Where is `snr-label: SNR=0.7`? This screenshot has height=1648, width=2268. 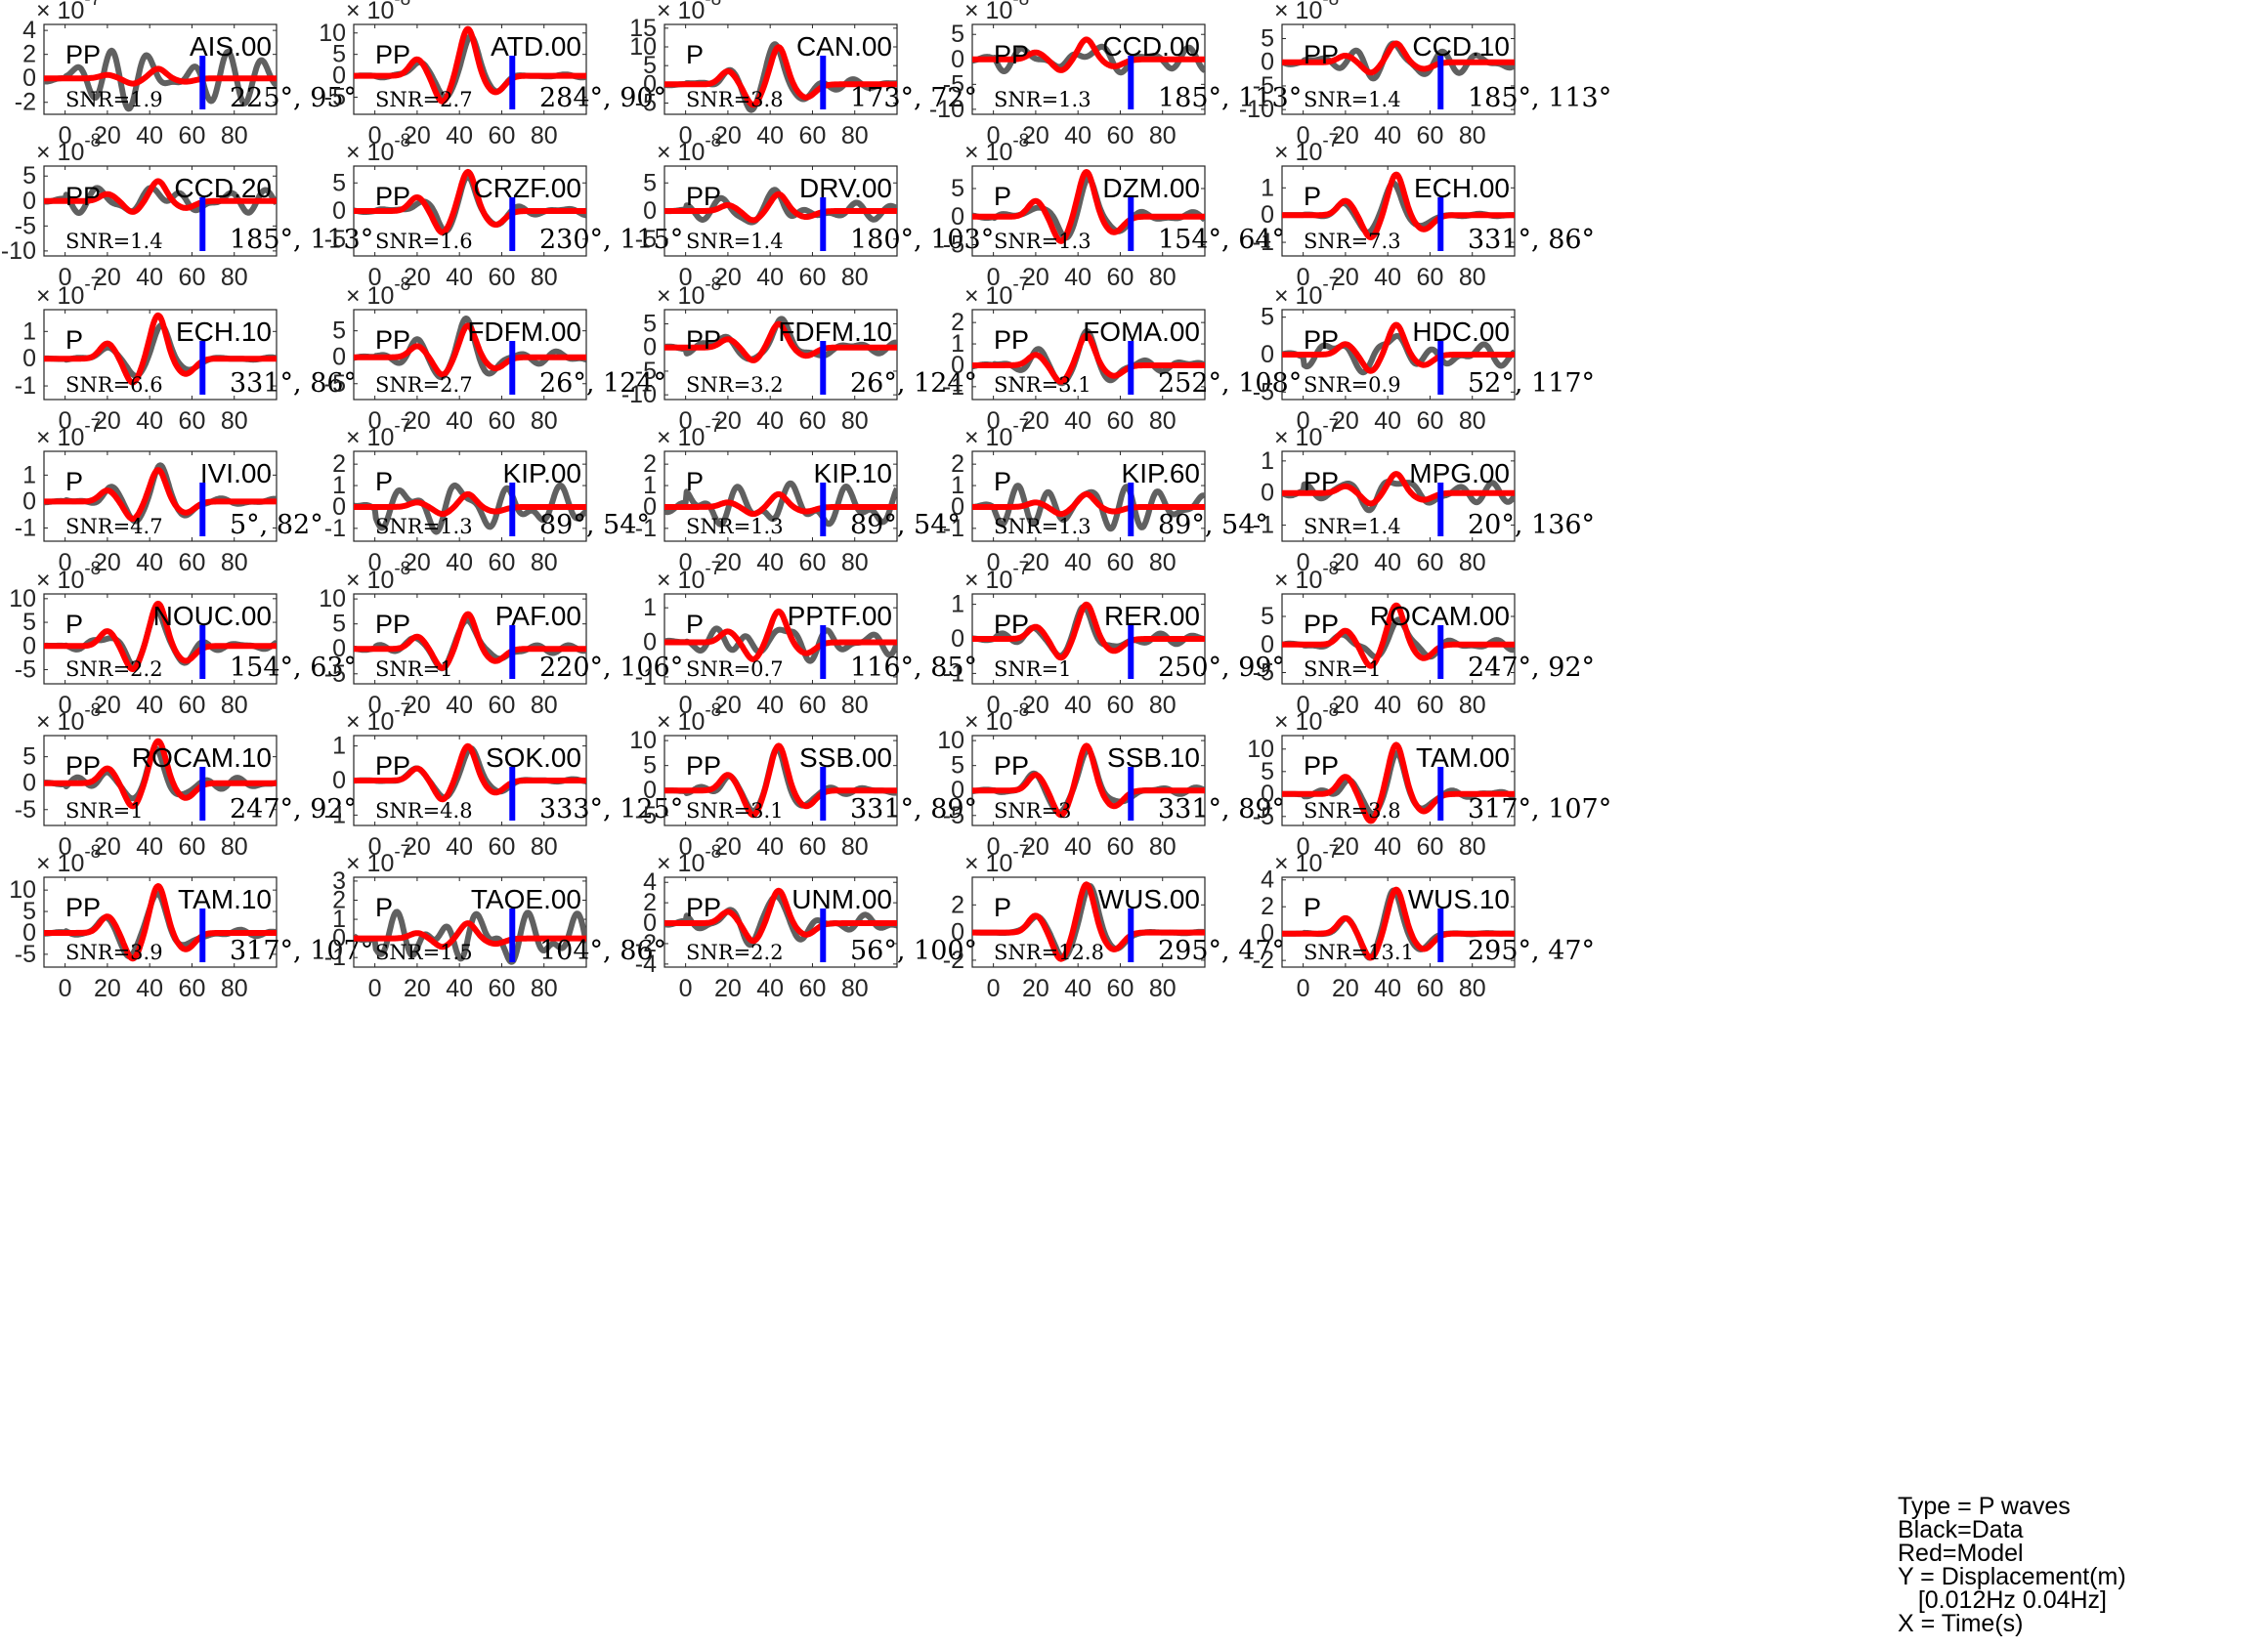
snr-label: SNR=0.7 is located at coordinates (735, 669).